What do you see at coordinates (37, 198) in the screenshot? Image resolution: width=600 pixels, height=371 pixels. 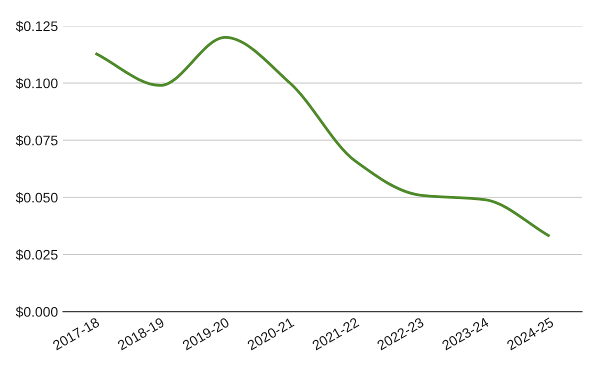 I see `y-tick-label: $0.050` at bounding box center [37, 198].